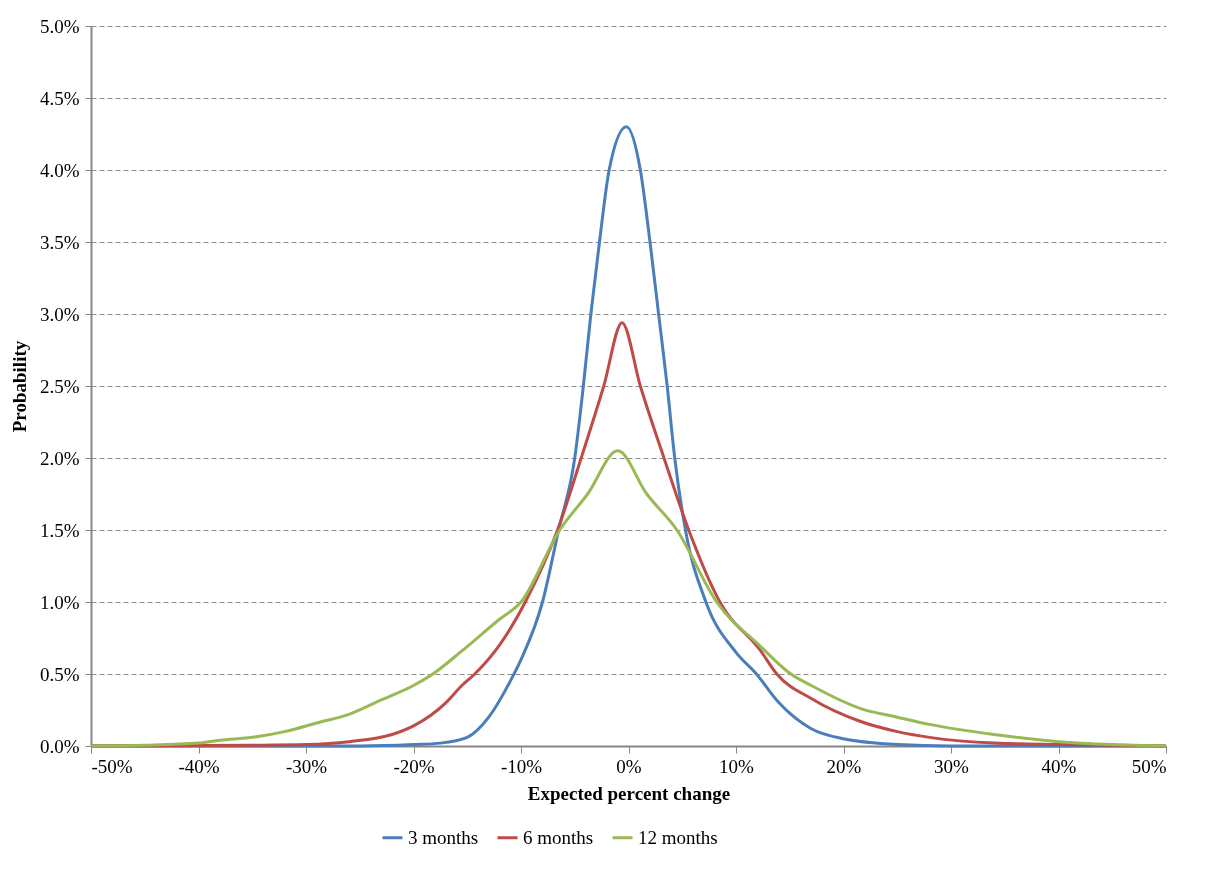  I want to click on legend-label: 12 months, so click(678, 837).